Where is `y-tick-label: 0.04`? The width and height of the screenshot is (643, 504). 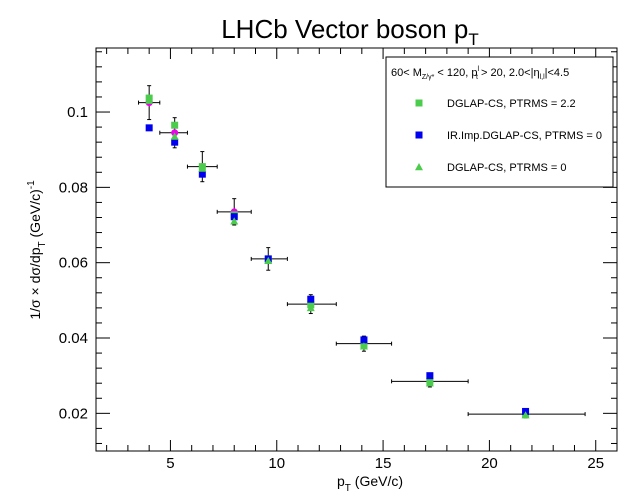 y-tick-label: 0.04 is located at coordinates (73, 338).